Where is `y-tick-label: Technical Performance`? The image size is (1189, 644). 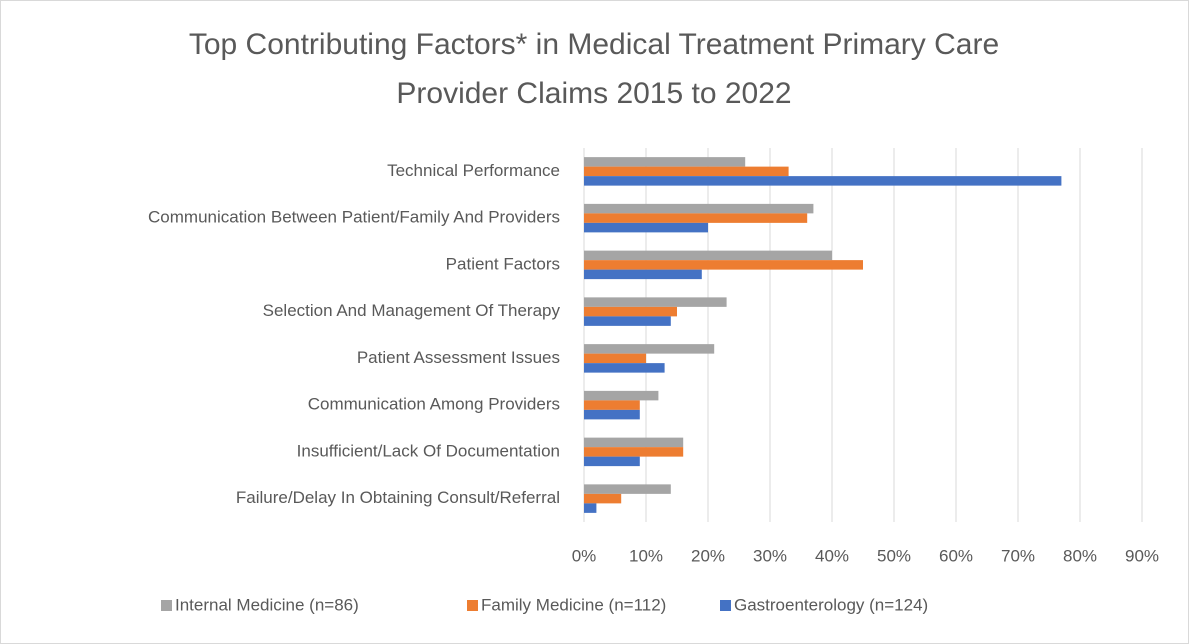 y-tick-label: Technical Performance is located at coordinates (473, 170).